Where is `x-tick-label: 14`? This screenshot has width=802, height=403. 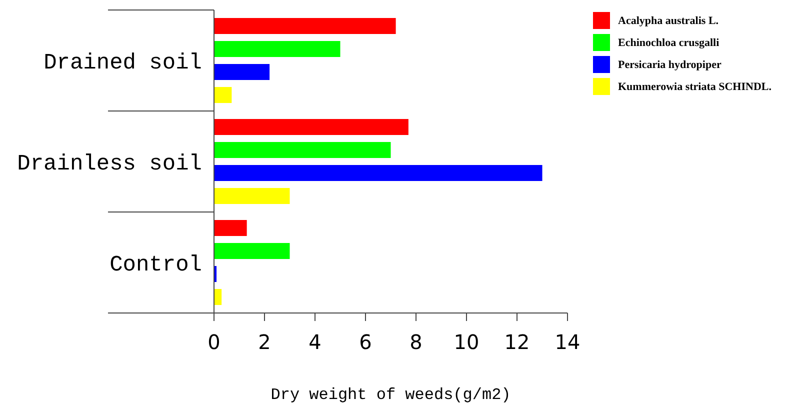 x-tick-label: 14 is located at coordinates (567, 342).